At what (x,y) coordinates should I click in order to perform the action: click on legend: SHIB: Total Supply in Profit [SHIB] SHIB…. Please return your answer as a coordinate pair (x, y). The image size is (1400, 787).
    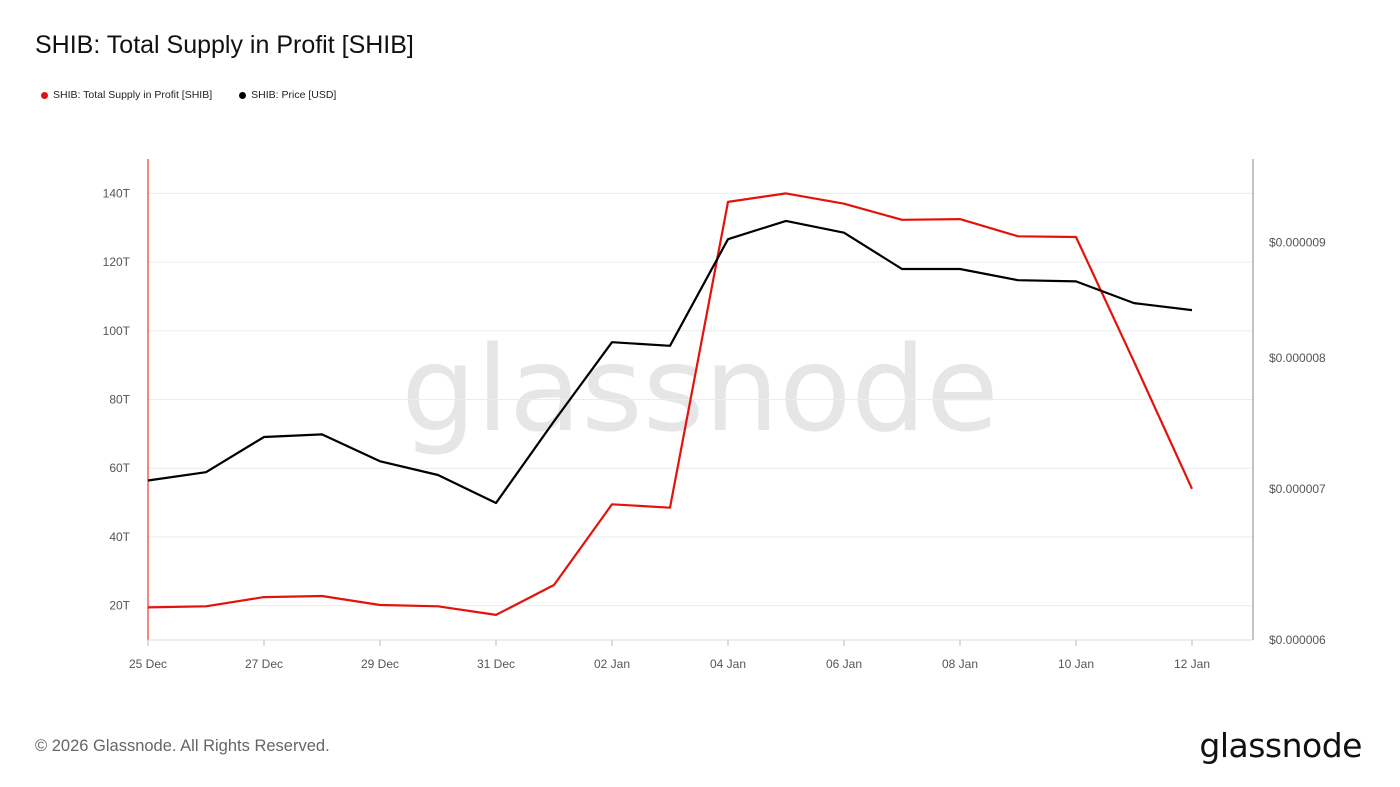
    Looking at the image, I should click on (188, 95).